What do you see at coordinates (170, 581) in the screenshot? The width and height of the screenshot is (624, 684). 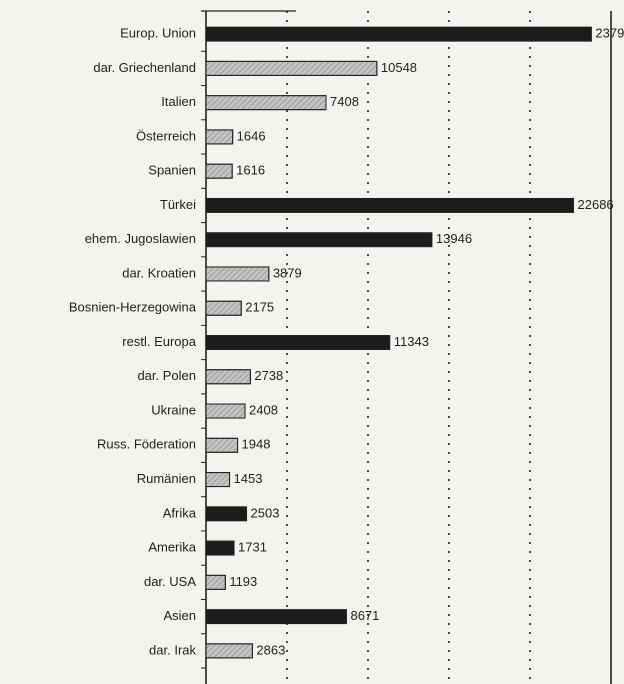 I see `y-tick-label: dar. USA` at bounding box center [170, 581].